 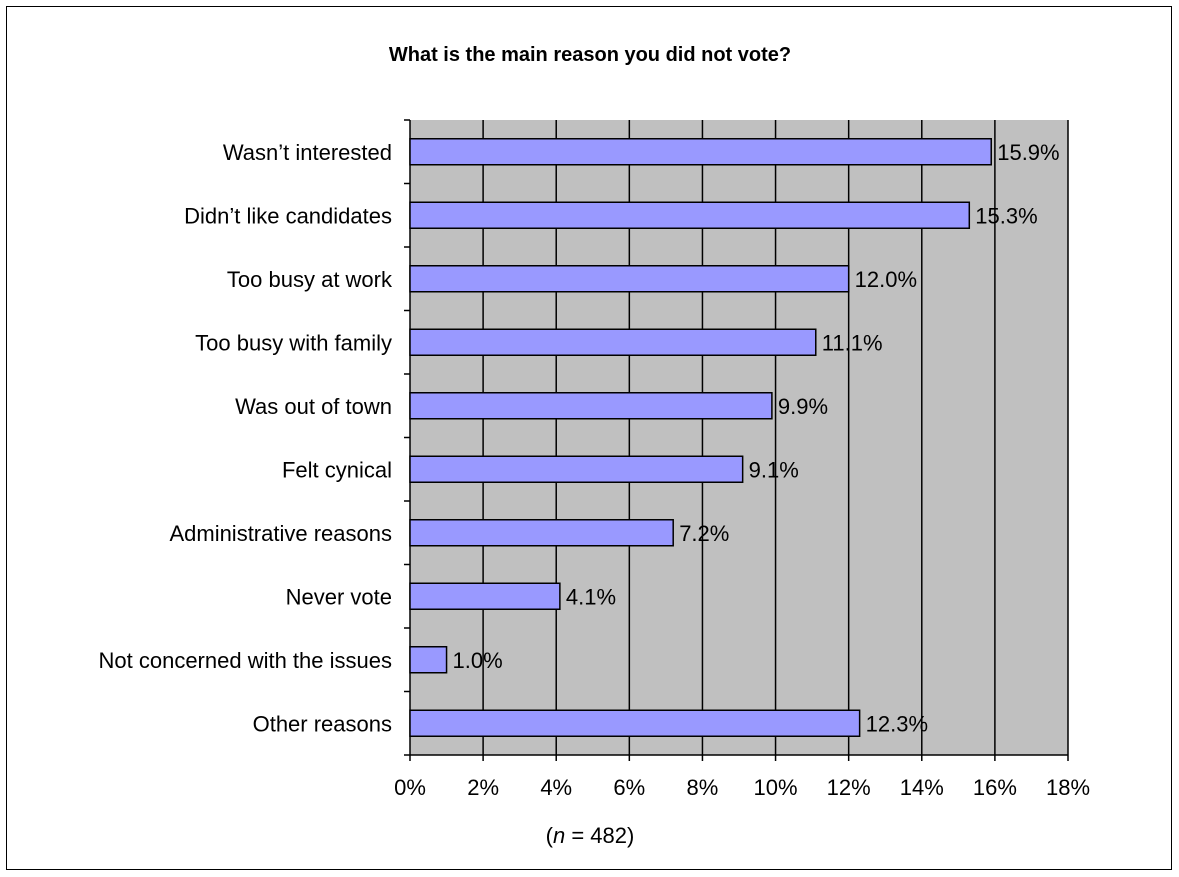 What do you see at coordinates (483, 787) in the screenshot?
I see `x-tick-label: 2%` at bounding box center [483, 787].